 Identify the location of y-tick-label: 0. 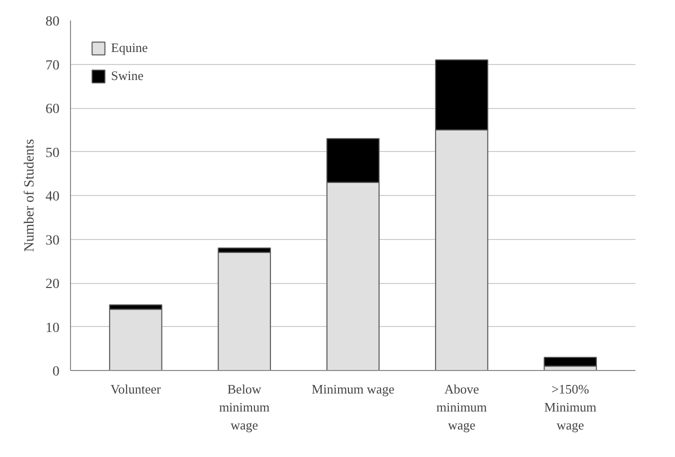
(56, 372).